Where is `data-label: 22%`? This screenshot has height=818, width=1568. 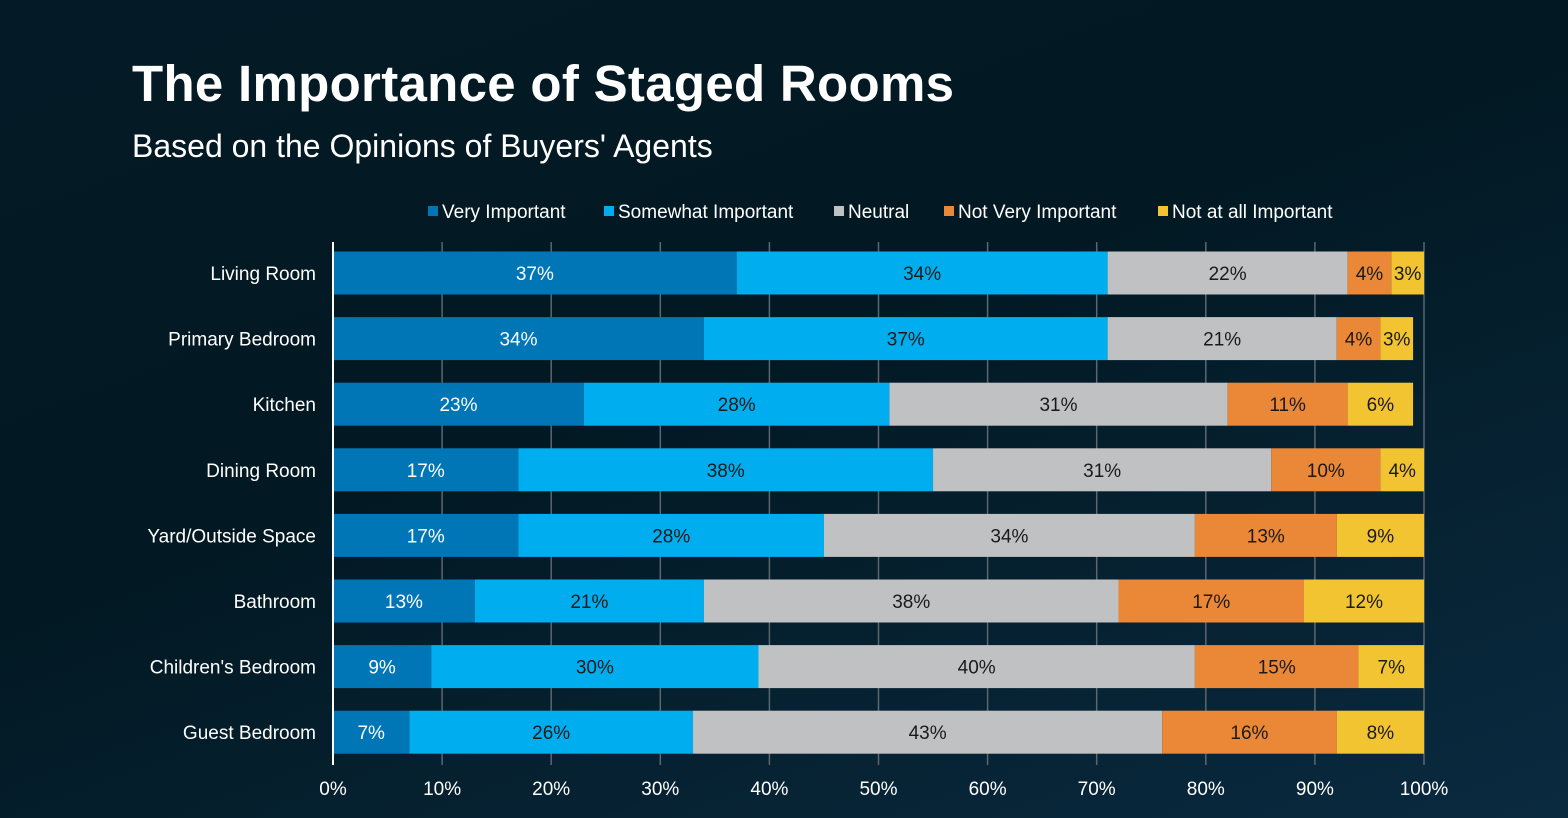 data-label: 22% is located at coordinates (1228, 274).